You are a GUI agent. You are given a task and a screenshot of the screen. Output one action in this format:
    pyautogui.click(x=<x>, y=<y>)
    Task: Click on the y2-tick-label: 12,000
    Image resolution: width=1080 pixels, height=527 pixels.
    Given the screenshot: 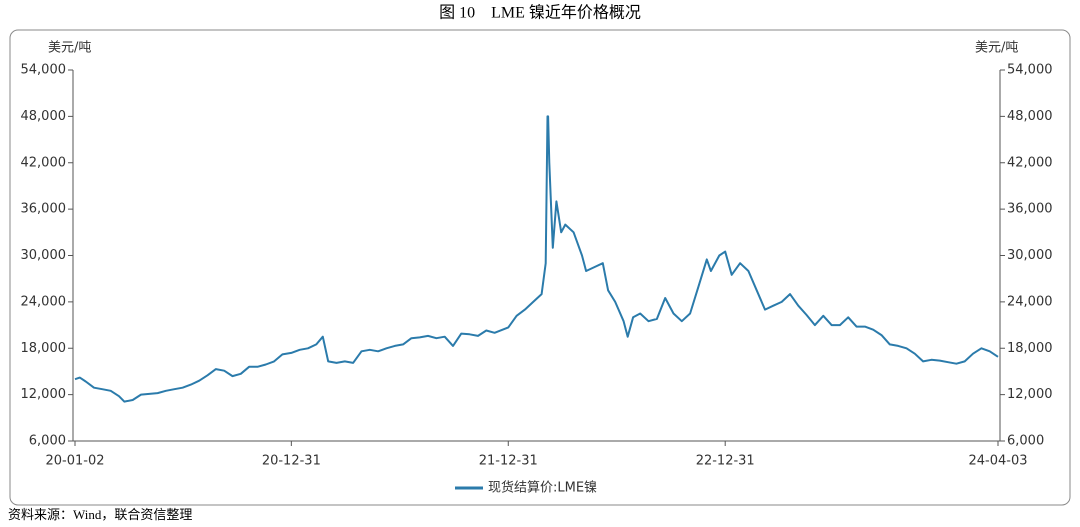 What is the action you would take?
    pyautogui.click(x=1030, y=394)
    